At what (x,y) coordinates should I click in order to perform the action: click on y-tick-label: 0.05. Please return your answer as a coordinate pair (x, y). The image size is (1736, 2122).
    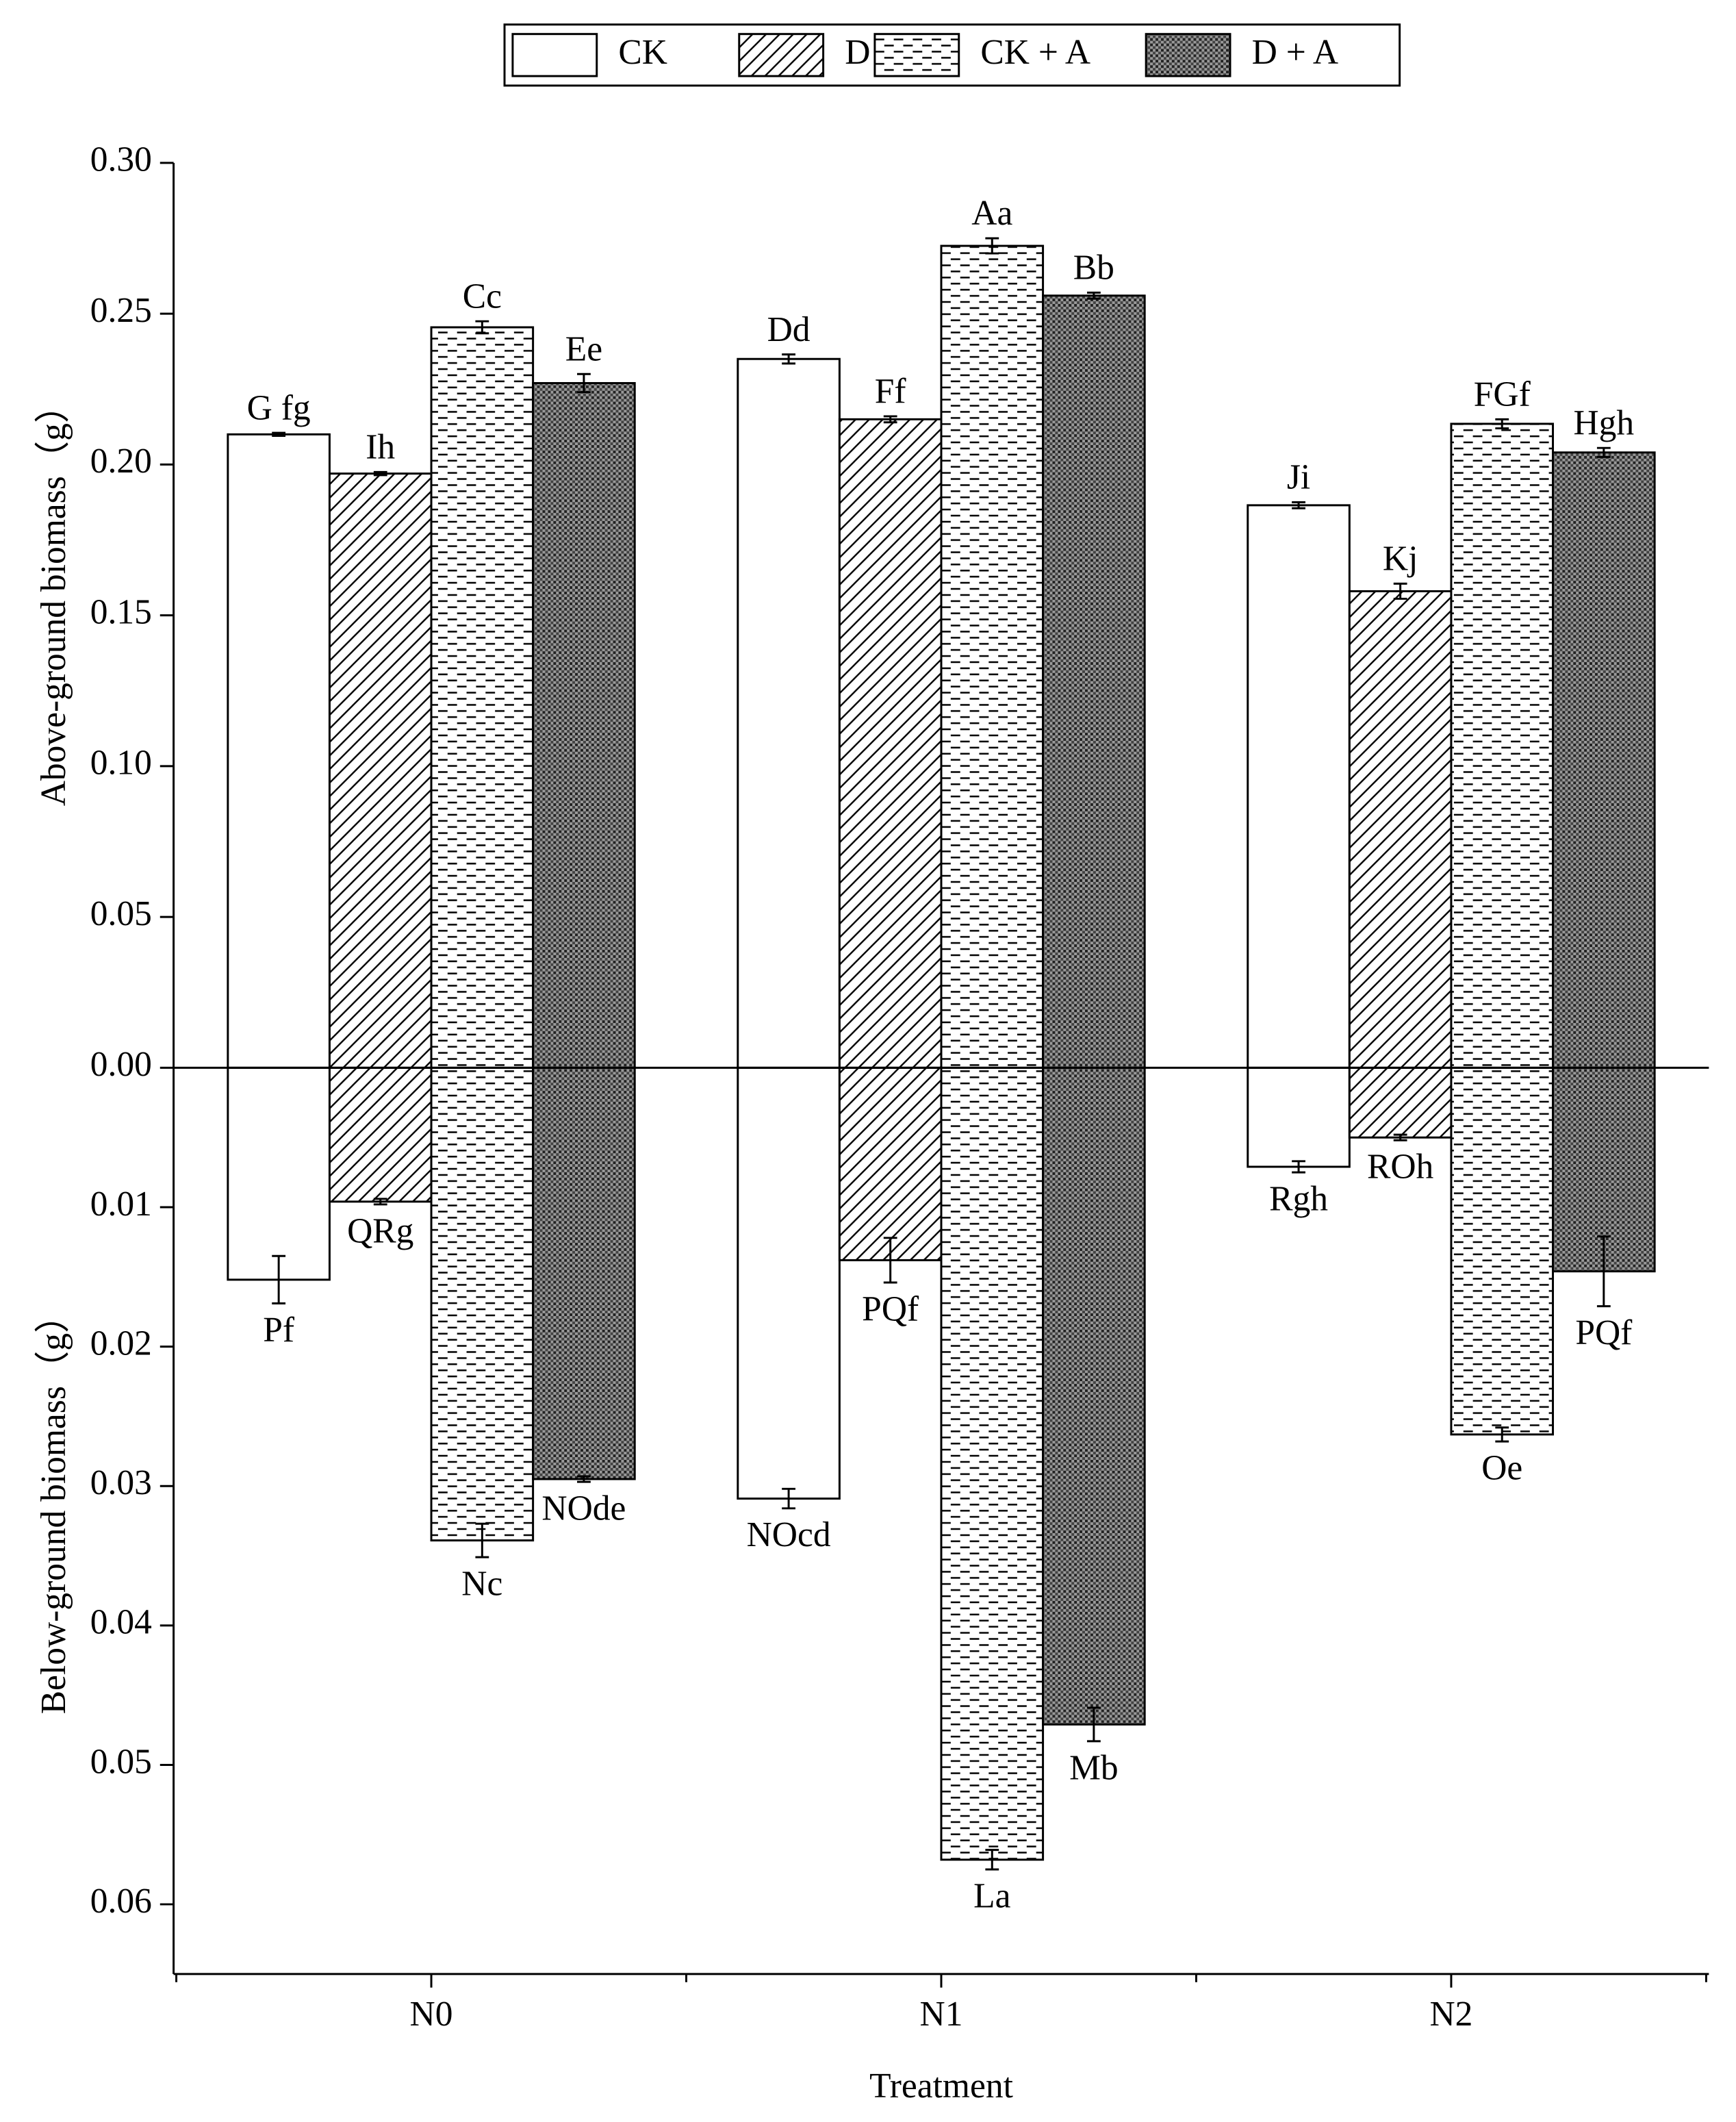
    Looking at the image, I should click on (121, 913).